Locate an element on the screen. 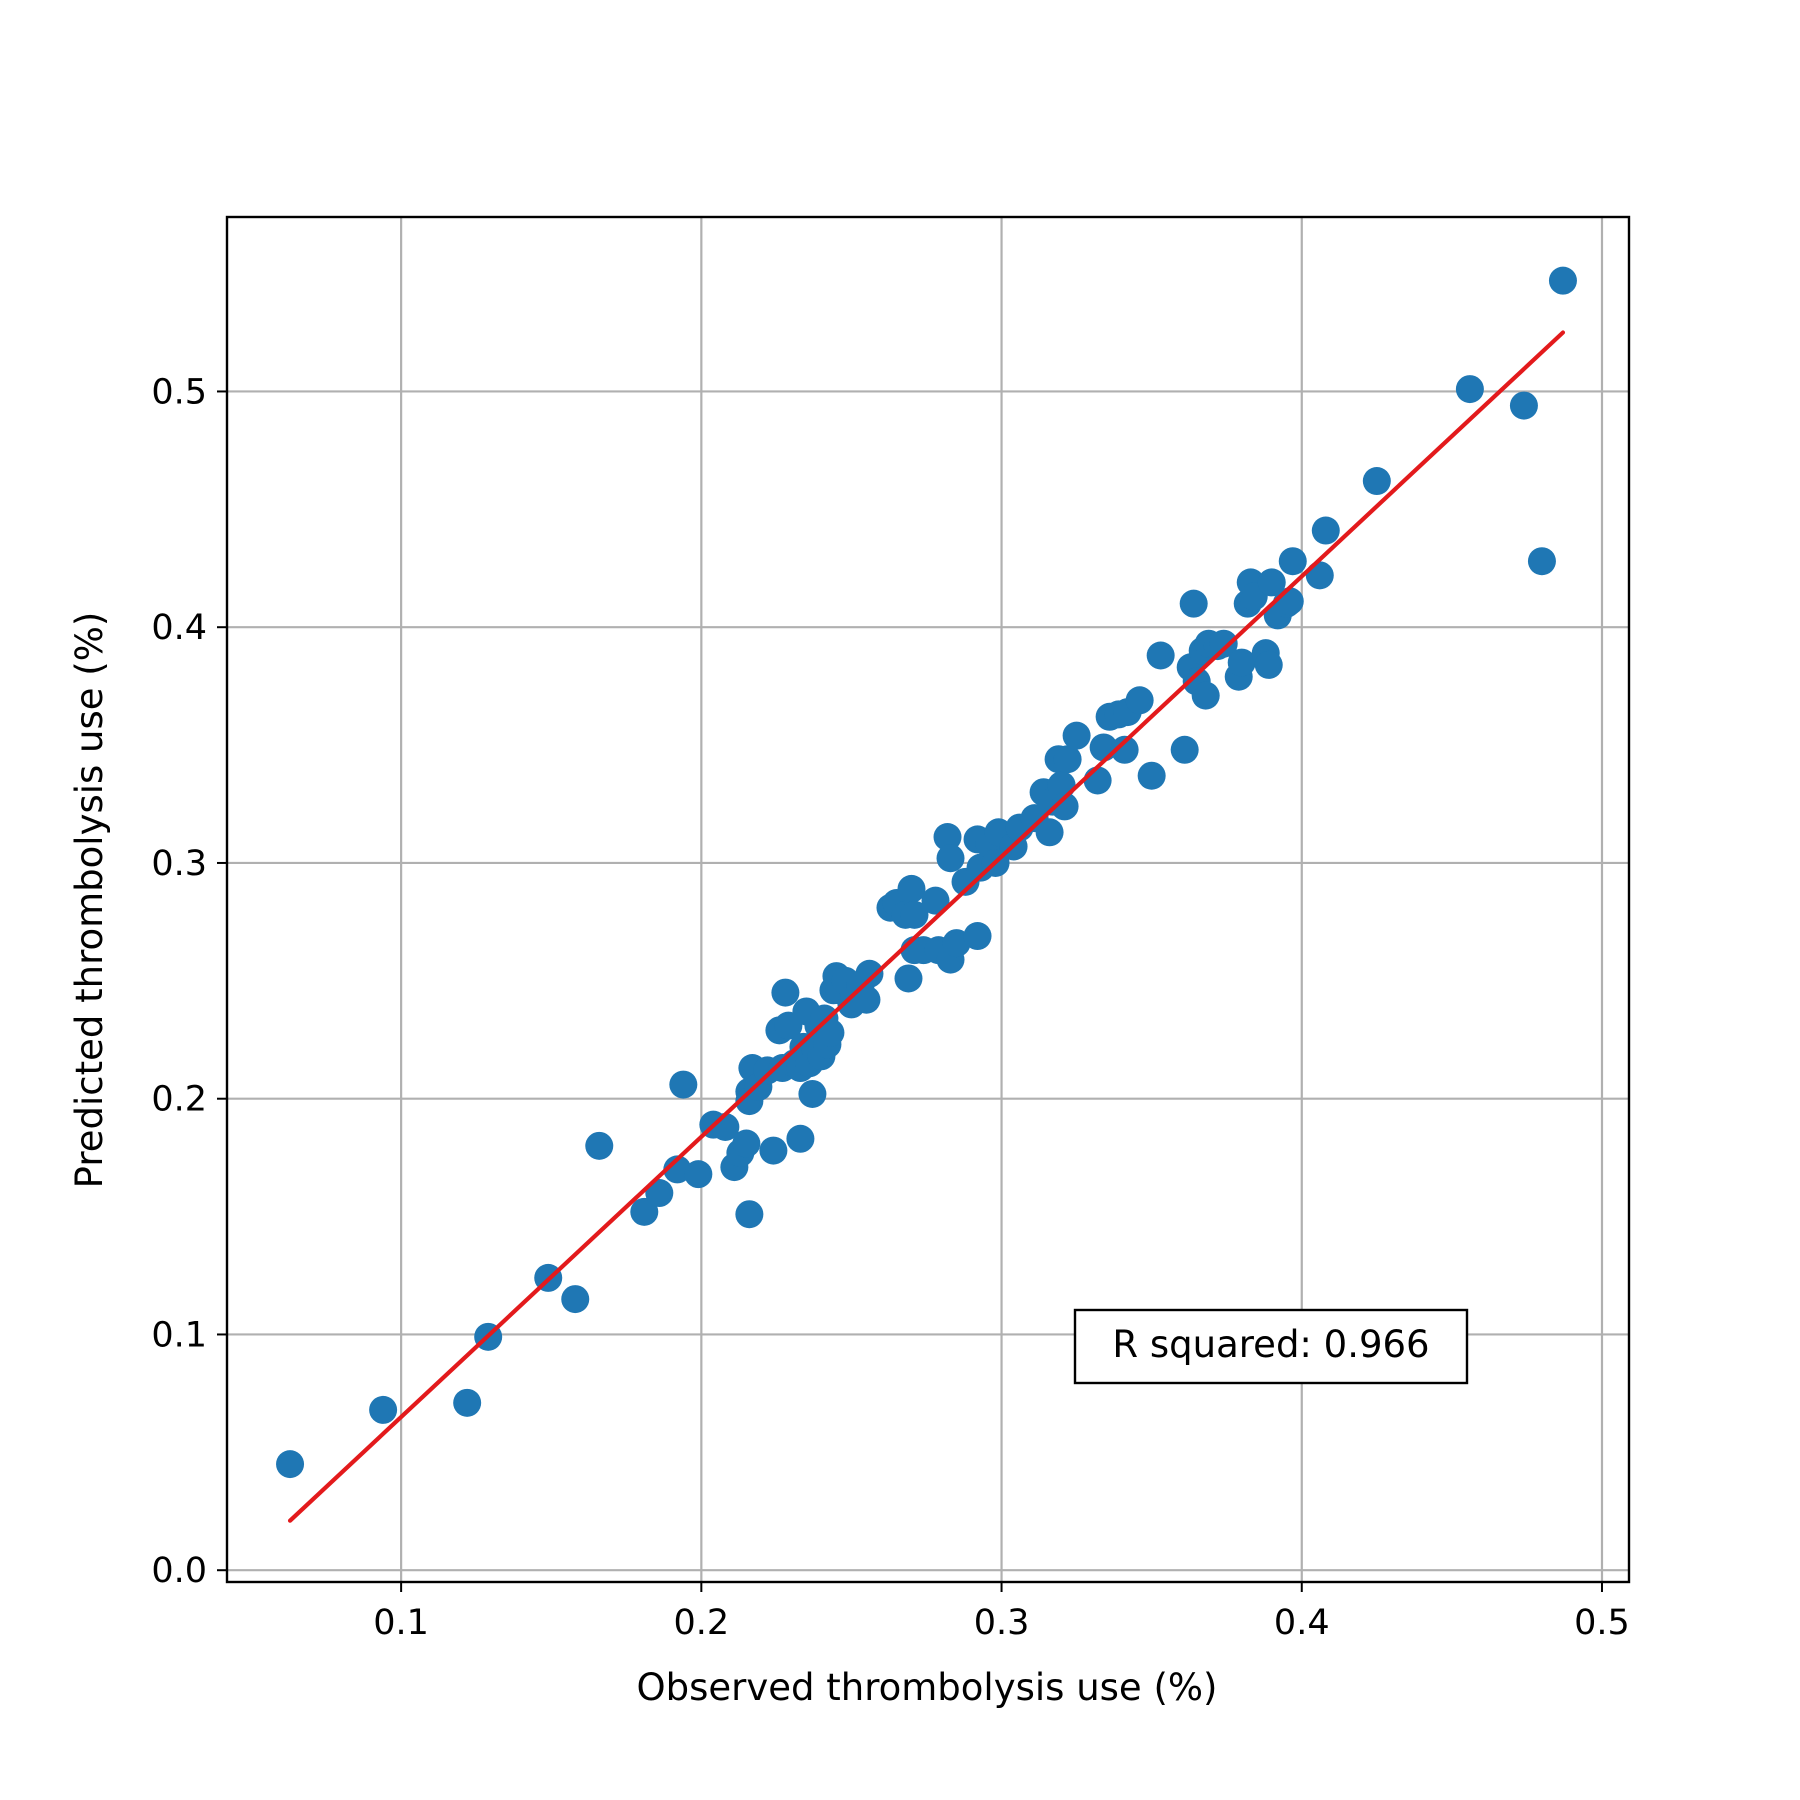 This screenshot has height=1800, width=1800. x-tick-label: 0.3 is located at coordinates (1002, 1623).